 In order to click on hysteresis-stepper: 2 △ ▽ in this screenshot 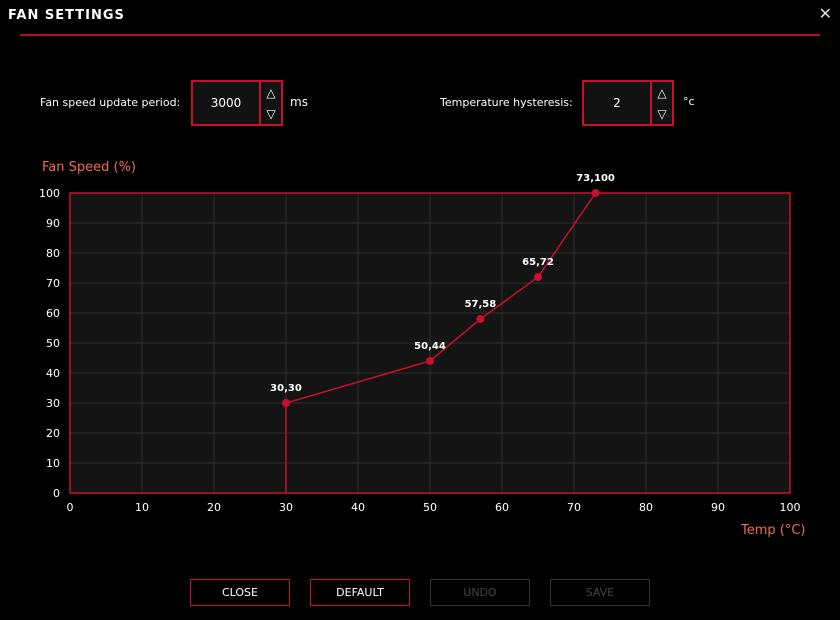, I will do `click(628, 103)`.